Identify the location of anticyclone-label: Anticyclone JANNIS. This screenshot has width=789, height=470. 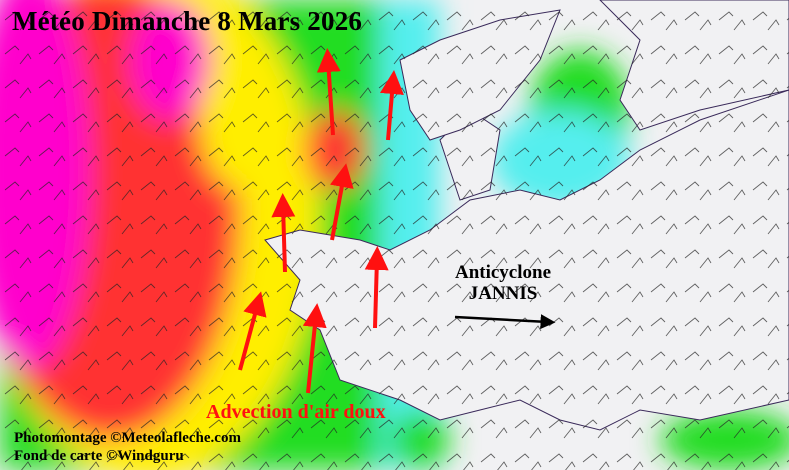
(503, 283).